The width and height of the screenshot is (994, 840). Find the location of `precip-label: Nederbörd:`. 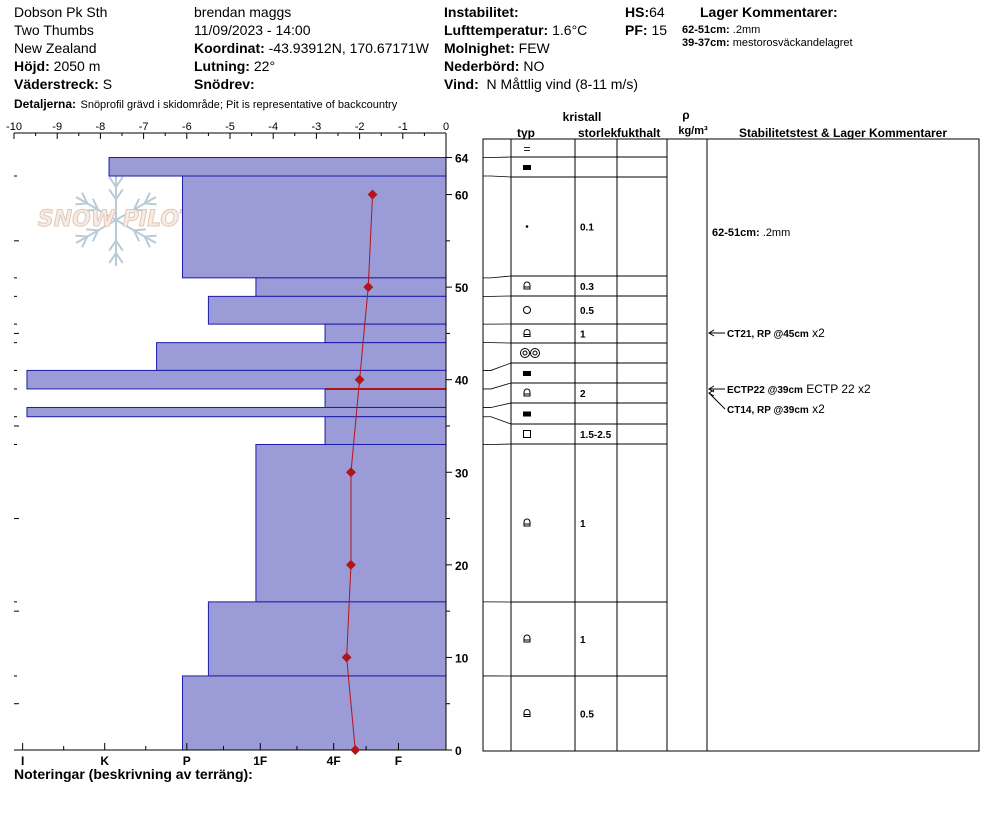

precip-label: Nederbörd: is located at coordinates (482, 66).